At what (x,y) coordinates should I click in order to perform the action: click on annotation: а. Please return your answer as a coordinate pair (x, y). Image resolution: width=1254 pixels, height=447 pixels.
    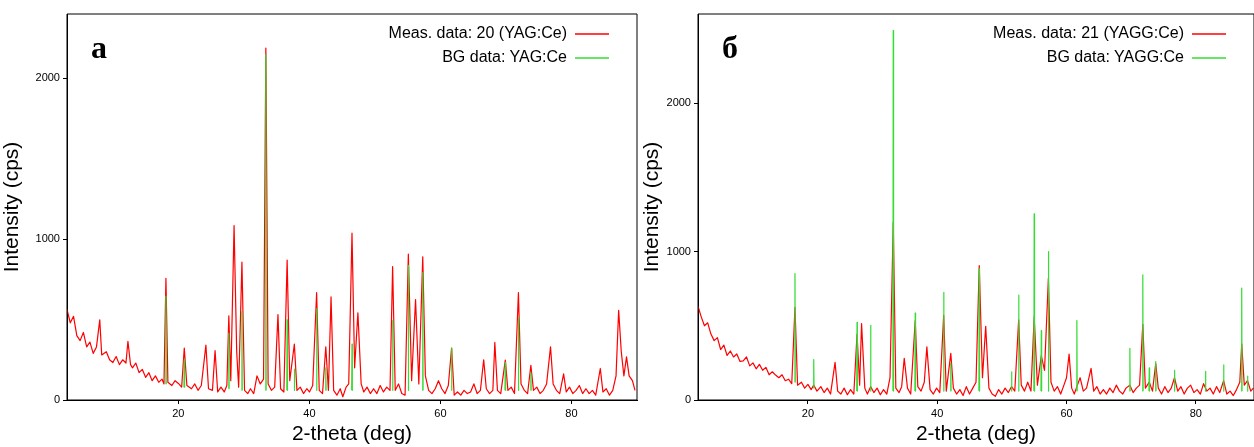
    Looking at the image, I should click on (99, 47).